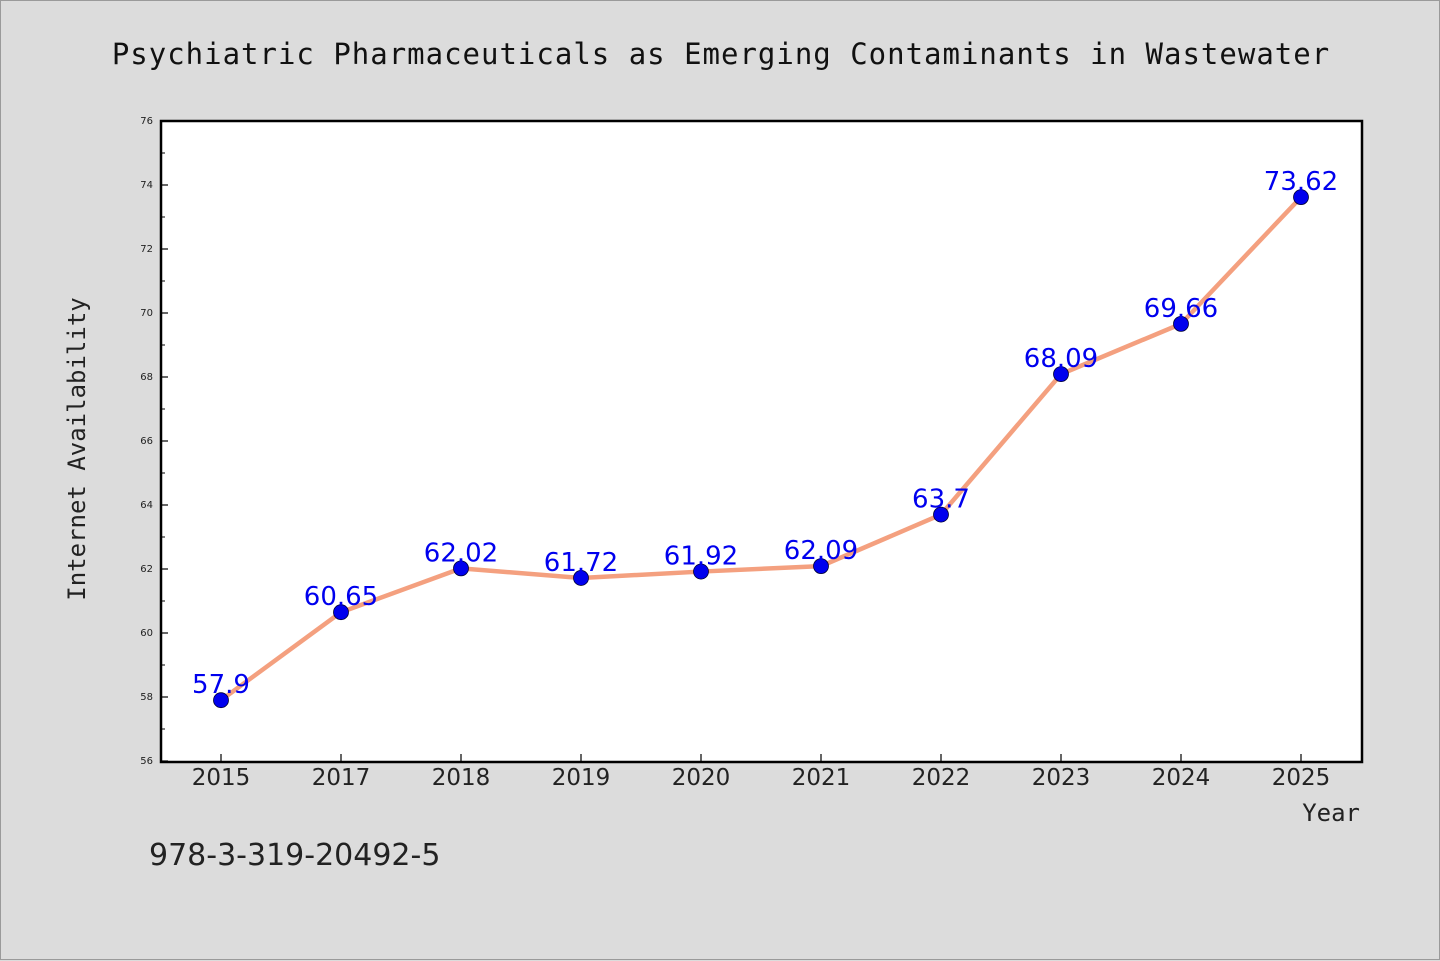 This screenshot has height=961, width=1440. What do you see at coordinates (146, 121) in the screenshot?
I see `y-tick-label: 76` at bounding box center [146, 121].